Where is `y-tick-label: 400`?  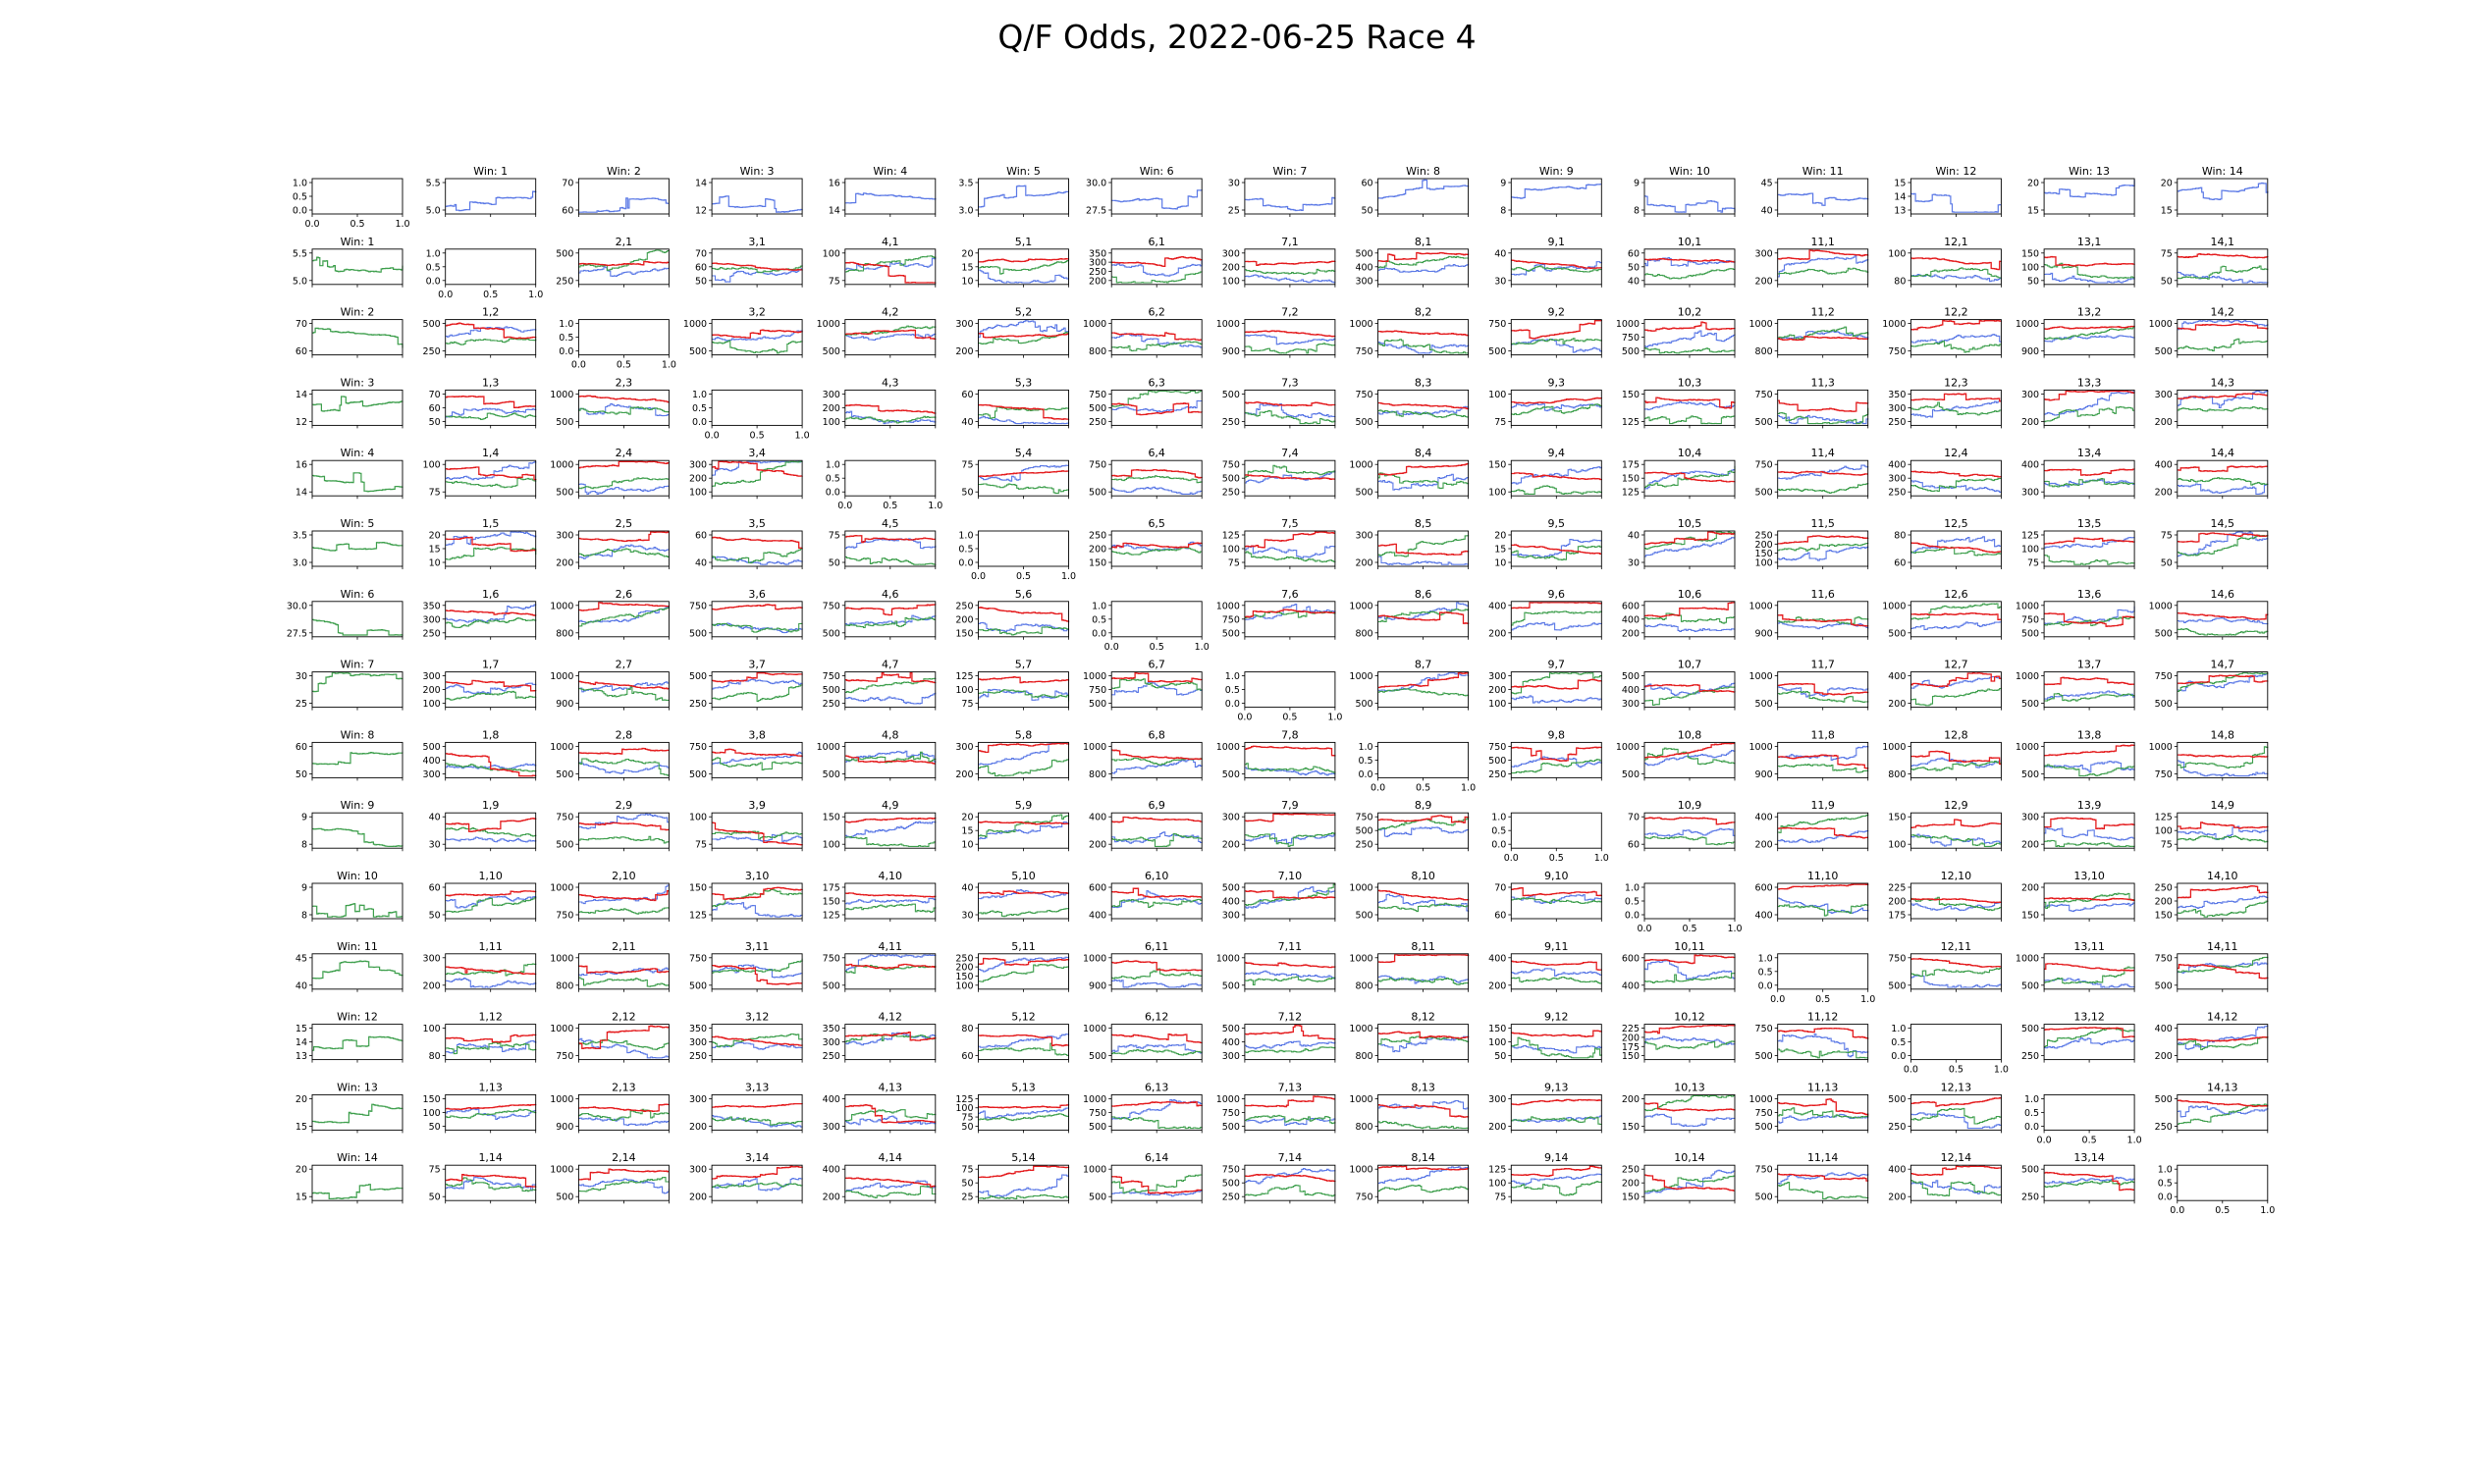
y-tick-label: 400 is located at coordinates (1897, 676).